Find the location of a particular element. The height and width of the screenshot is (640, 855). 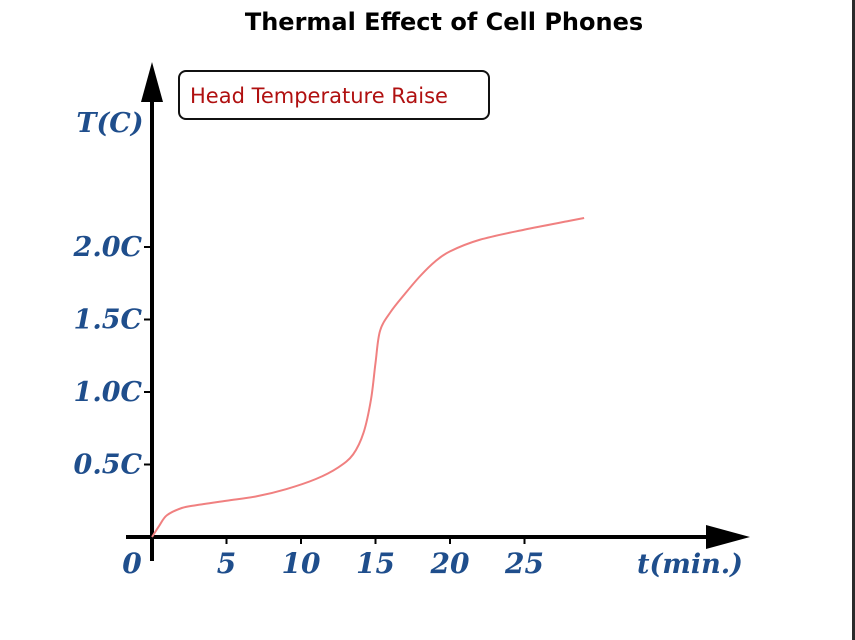

x-tick-label: 25 is located at coordinates (524, 563).